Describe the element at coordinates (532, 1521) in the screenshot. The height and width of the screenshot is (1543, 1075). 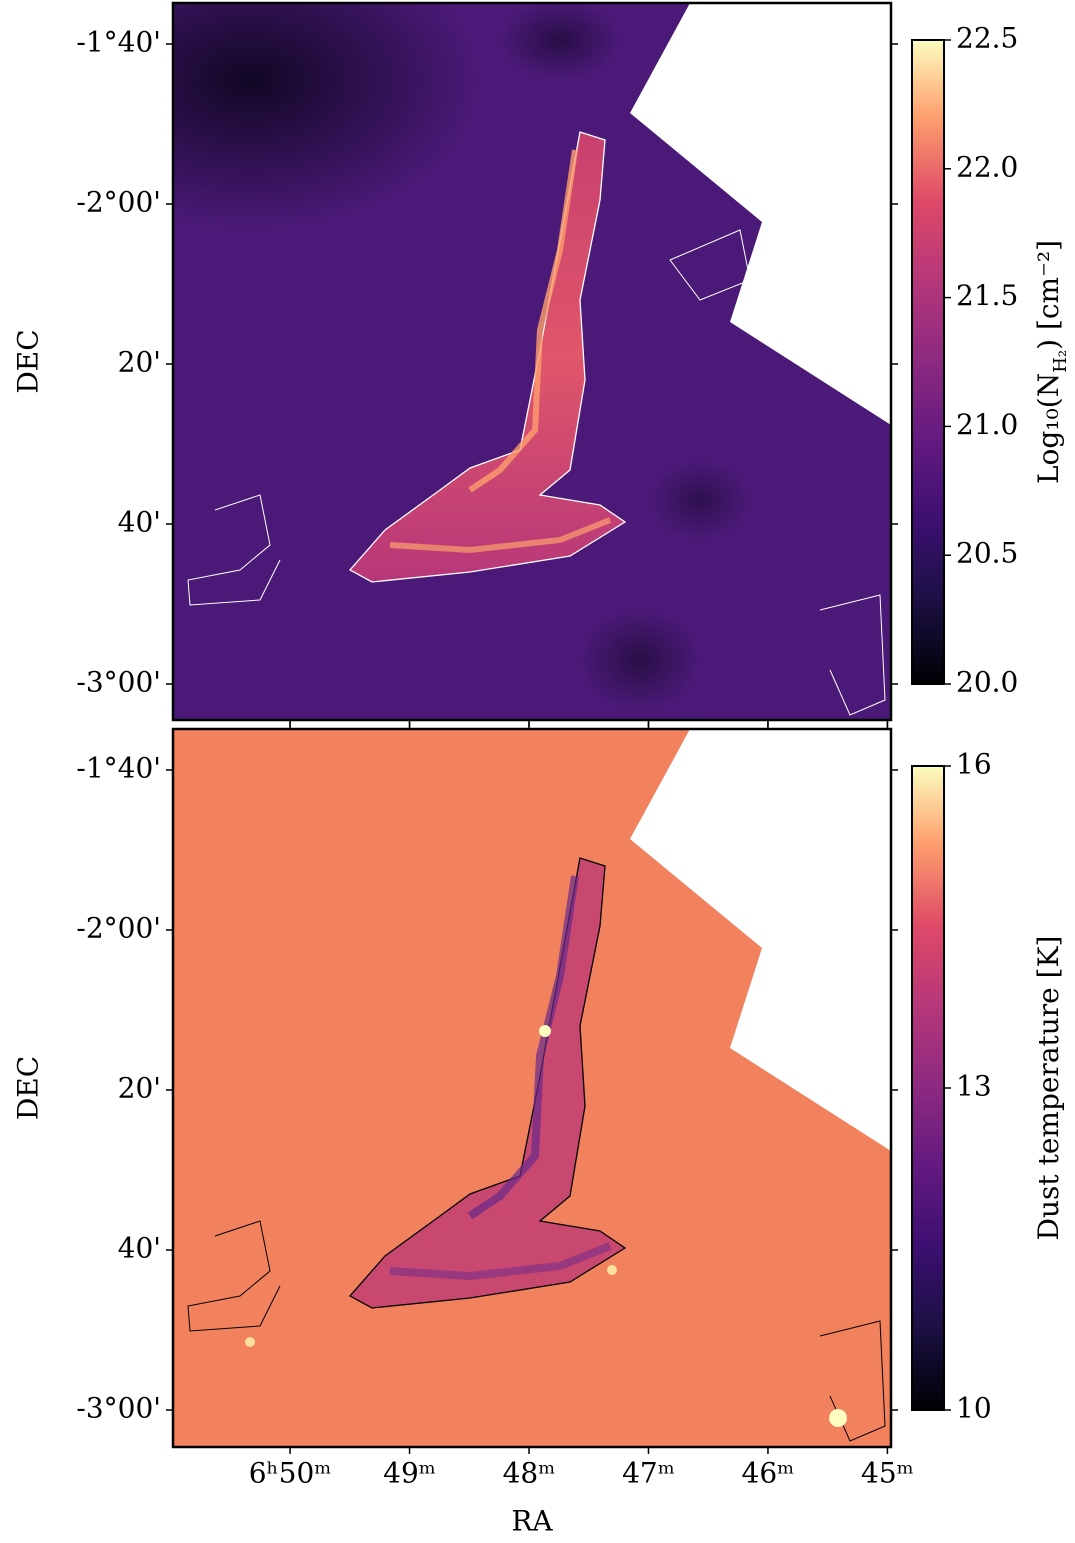
I see `x-axis-label: RA` at that location.